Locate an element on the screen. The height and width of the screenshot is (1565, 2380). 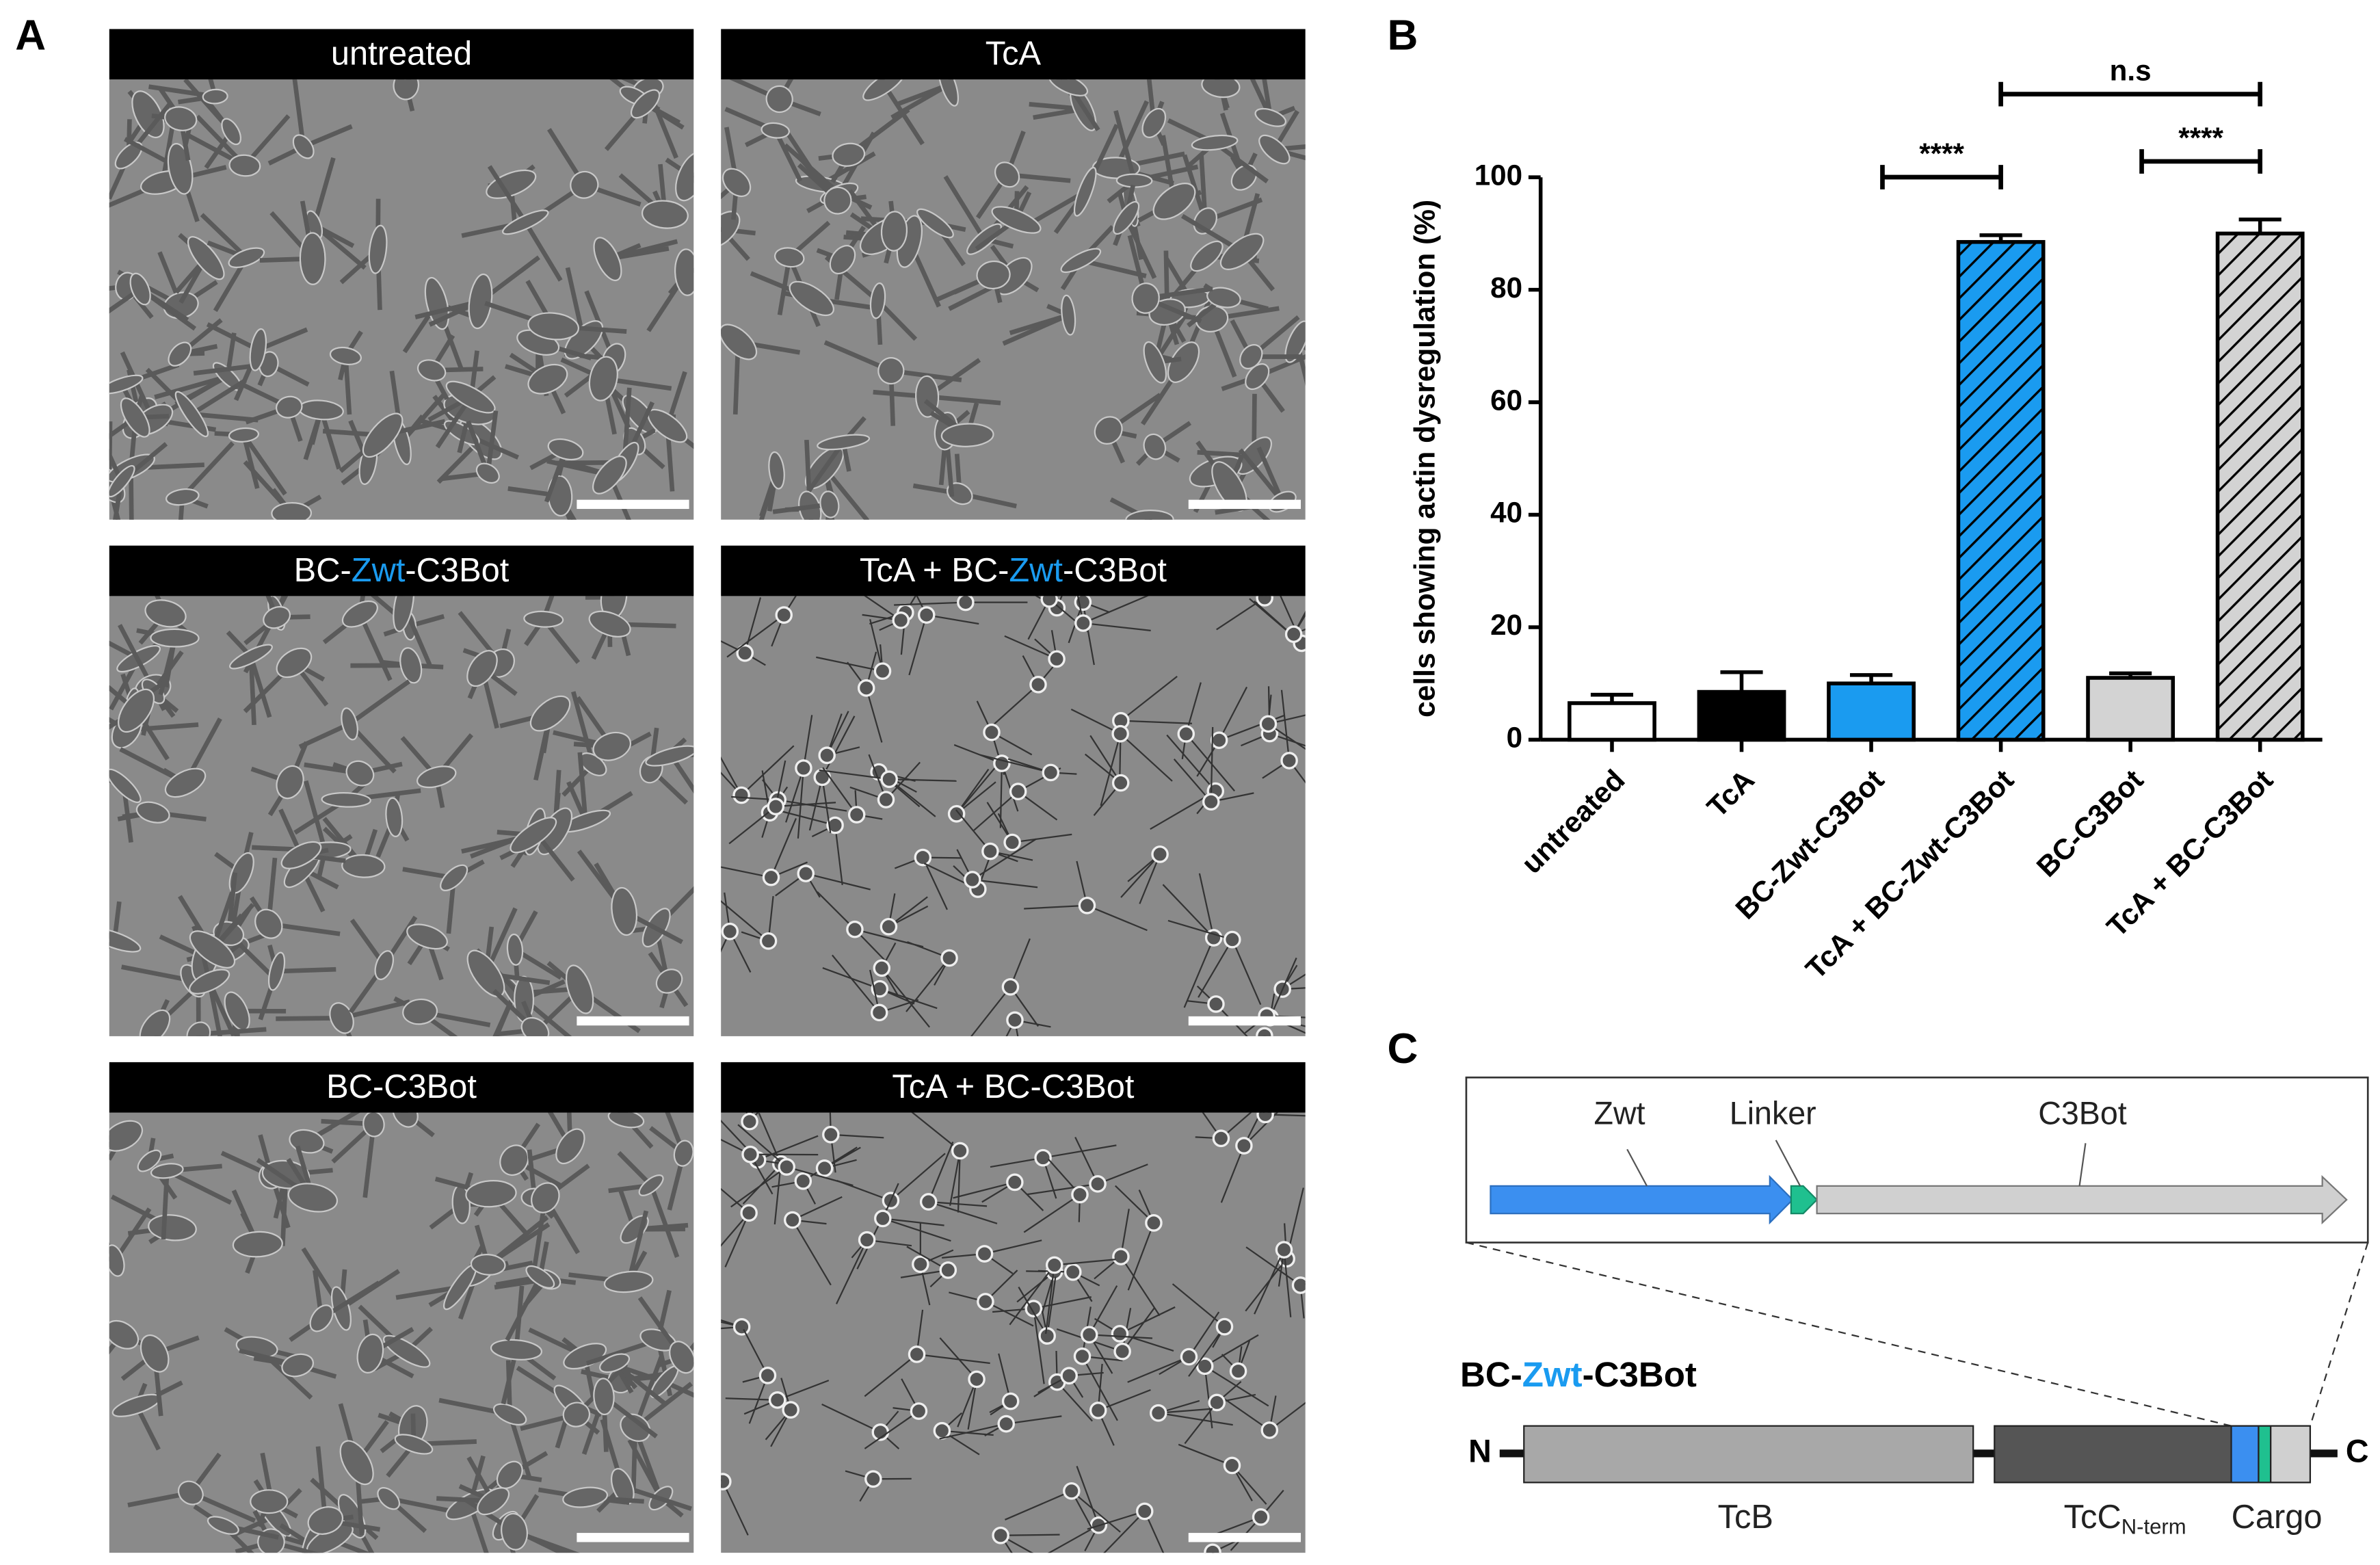
panel-letter: A is located at coordinates (30, 35).